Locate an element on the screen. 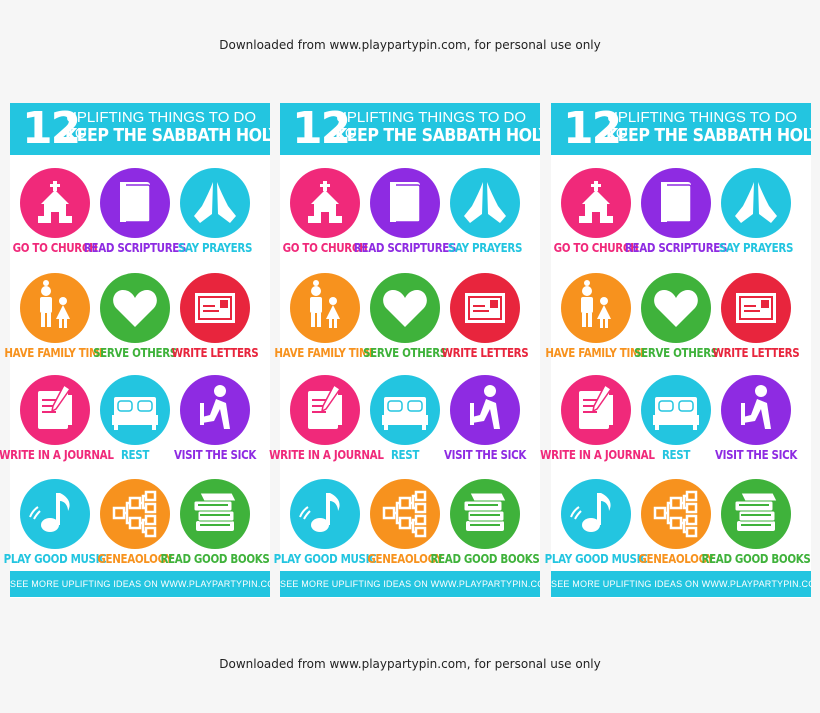 The width and height of the screenshot is (820, 713). activity-item: WRITE IN A JOURNAL is located at coordinates (597, 420).